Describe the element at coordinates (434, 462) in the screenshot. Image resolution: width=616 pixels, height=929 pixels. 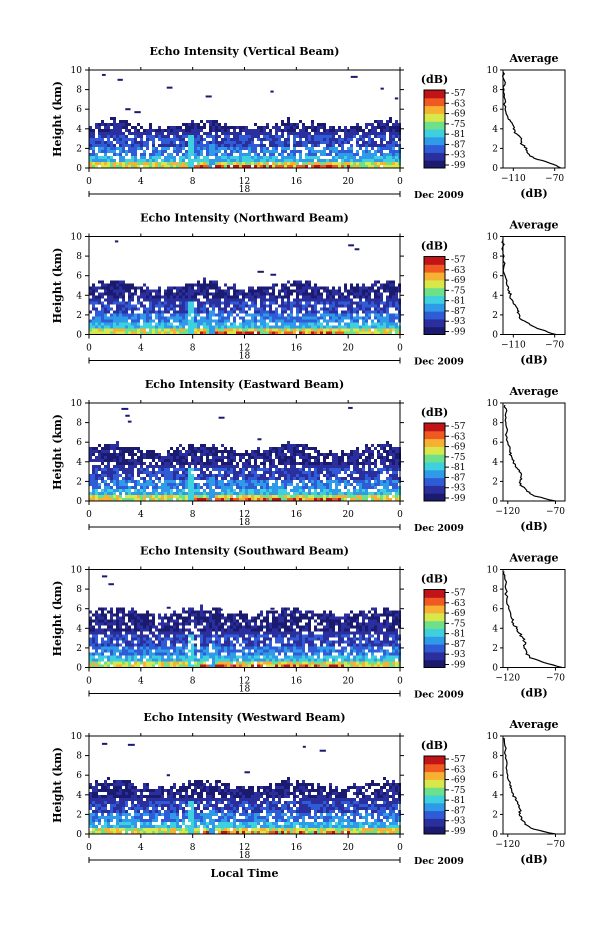
I see `colorbar-frame` at that location.